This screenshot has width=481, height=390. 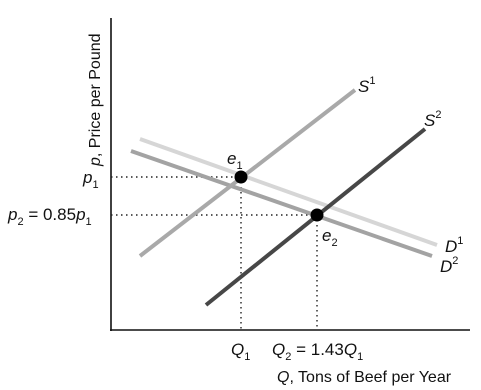 I want to click on e1-label: e1, so click(x=235, y=160).